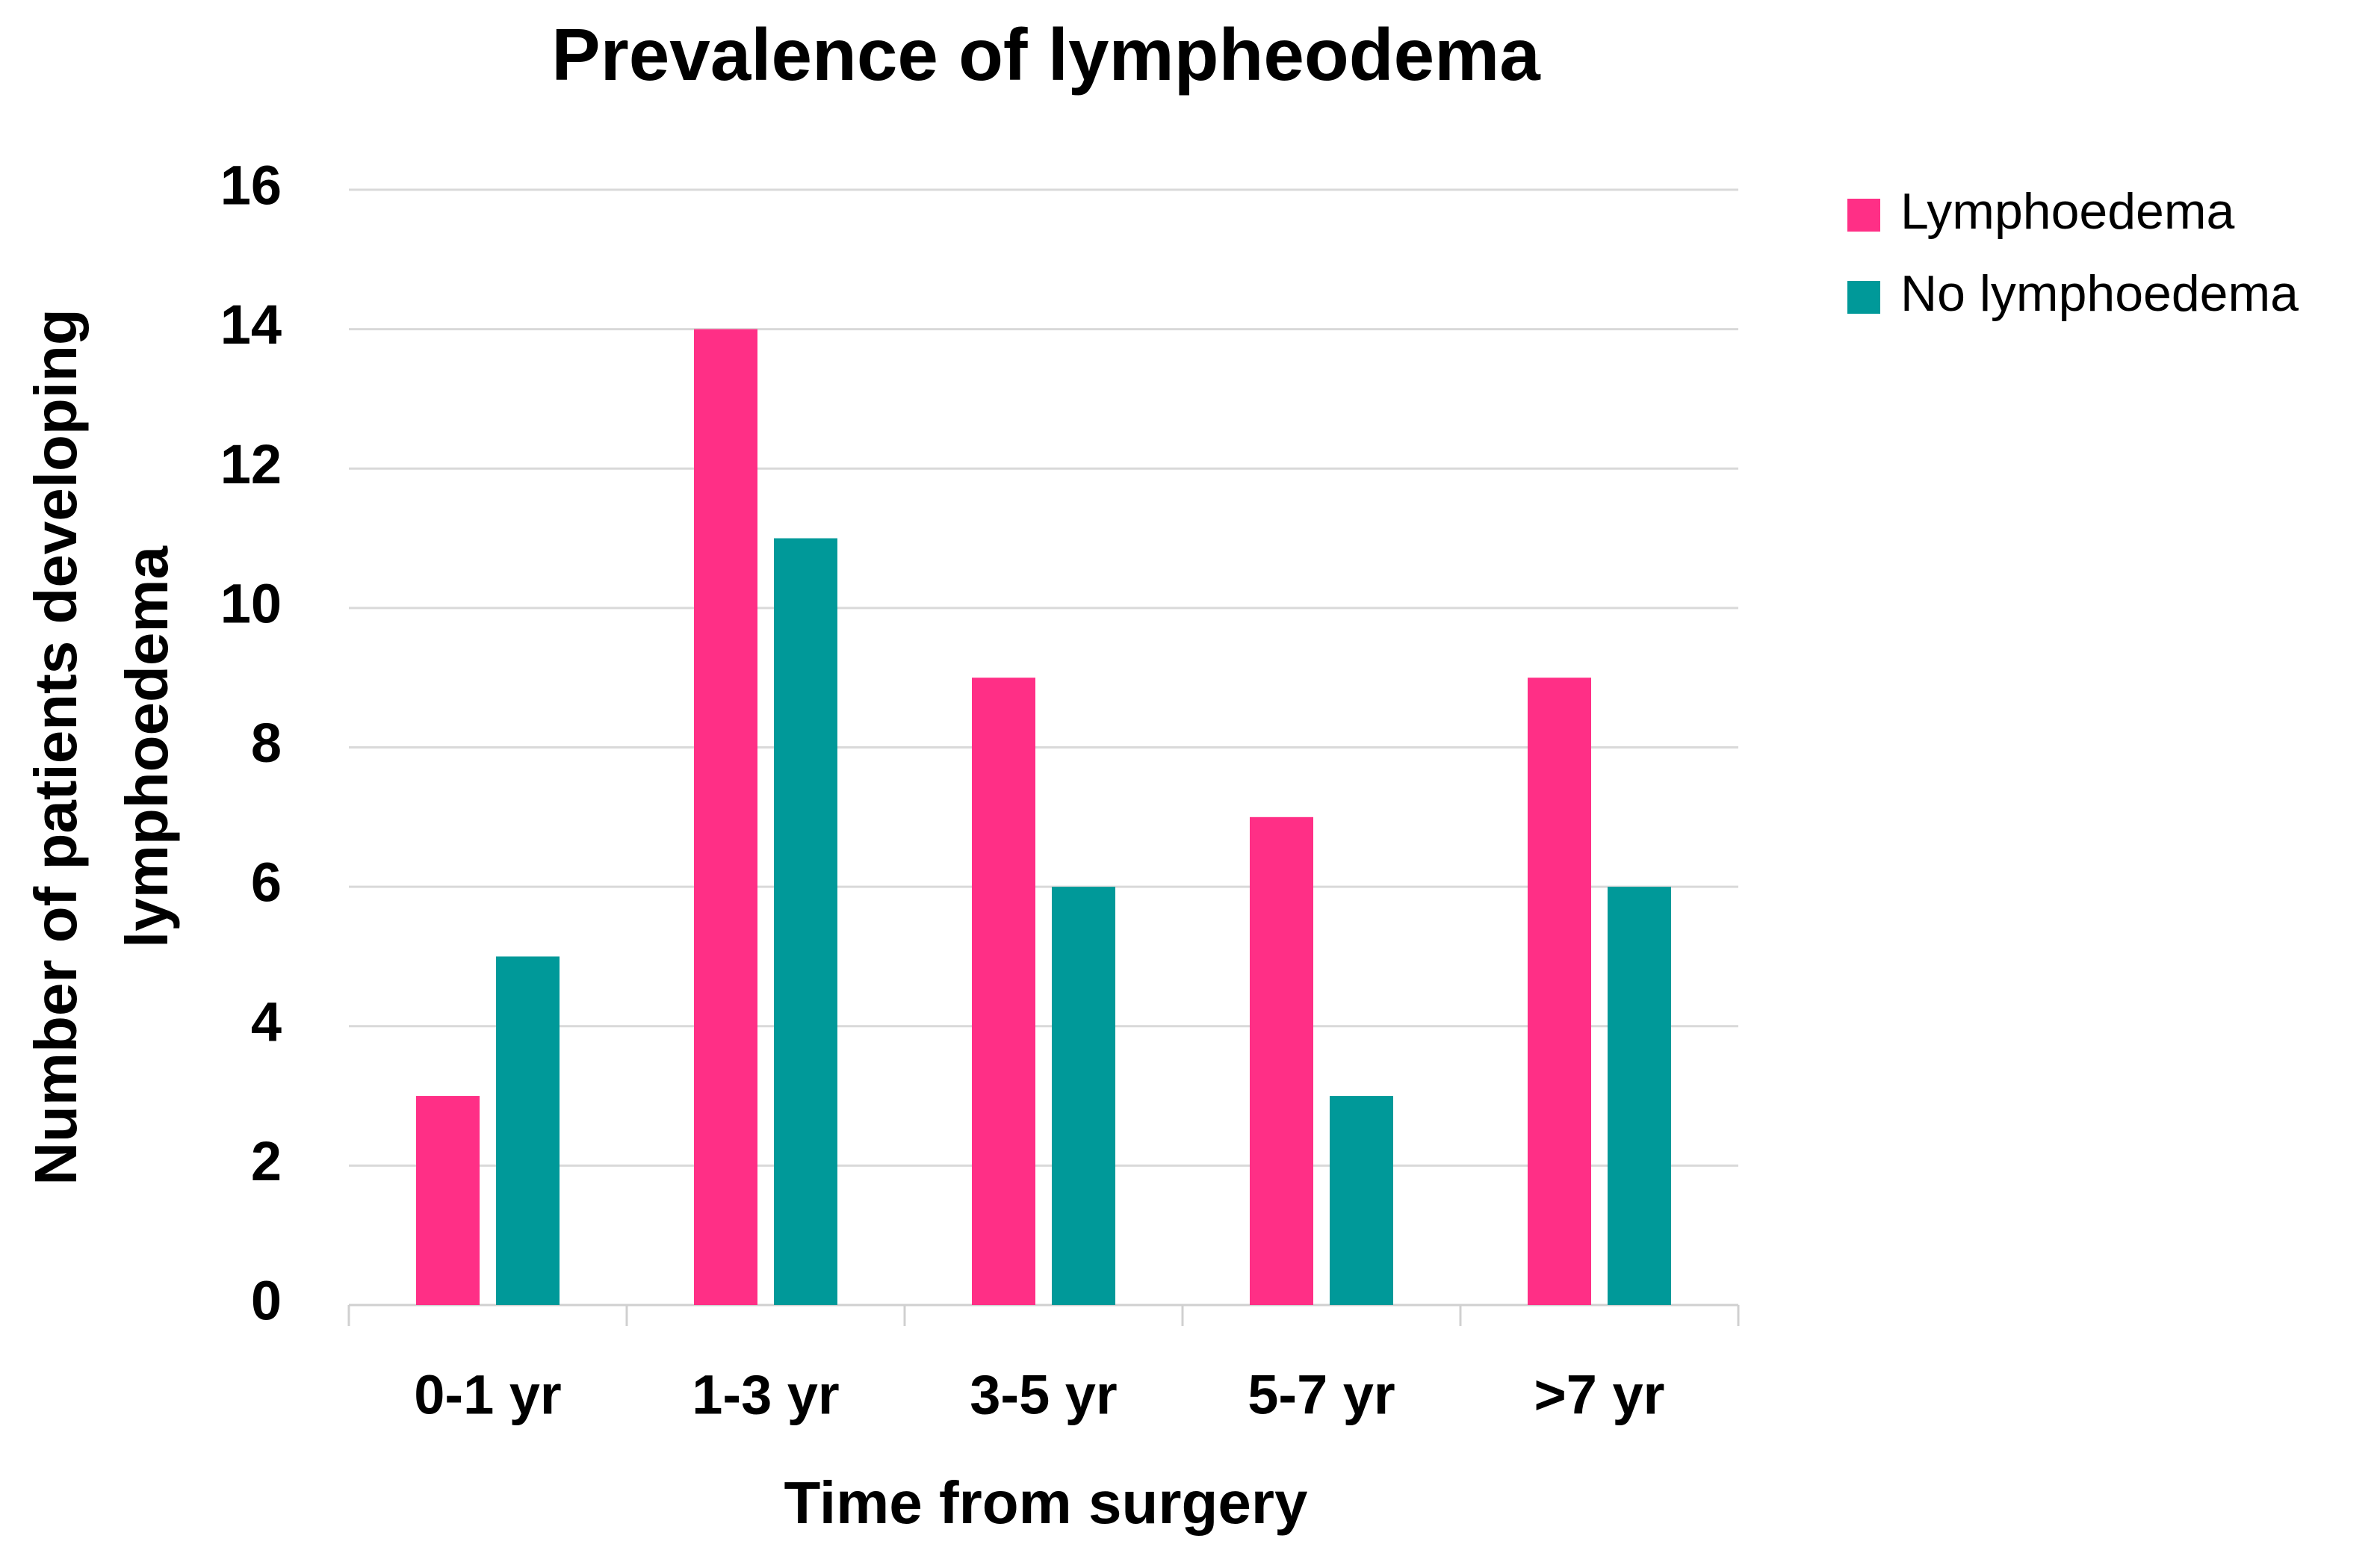  Describe the element at coordinates (266, 1161) in the screenshot. I see `y-tick-label: 2` at that location.